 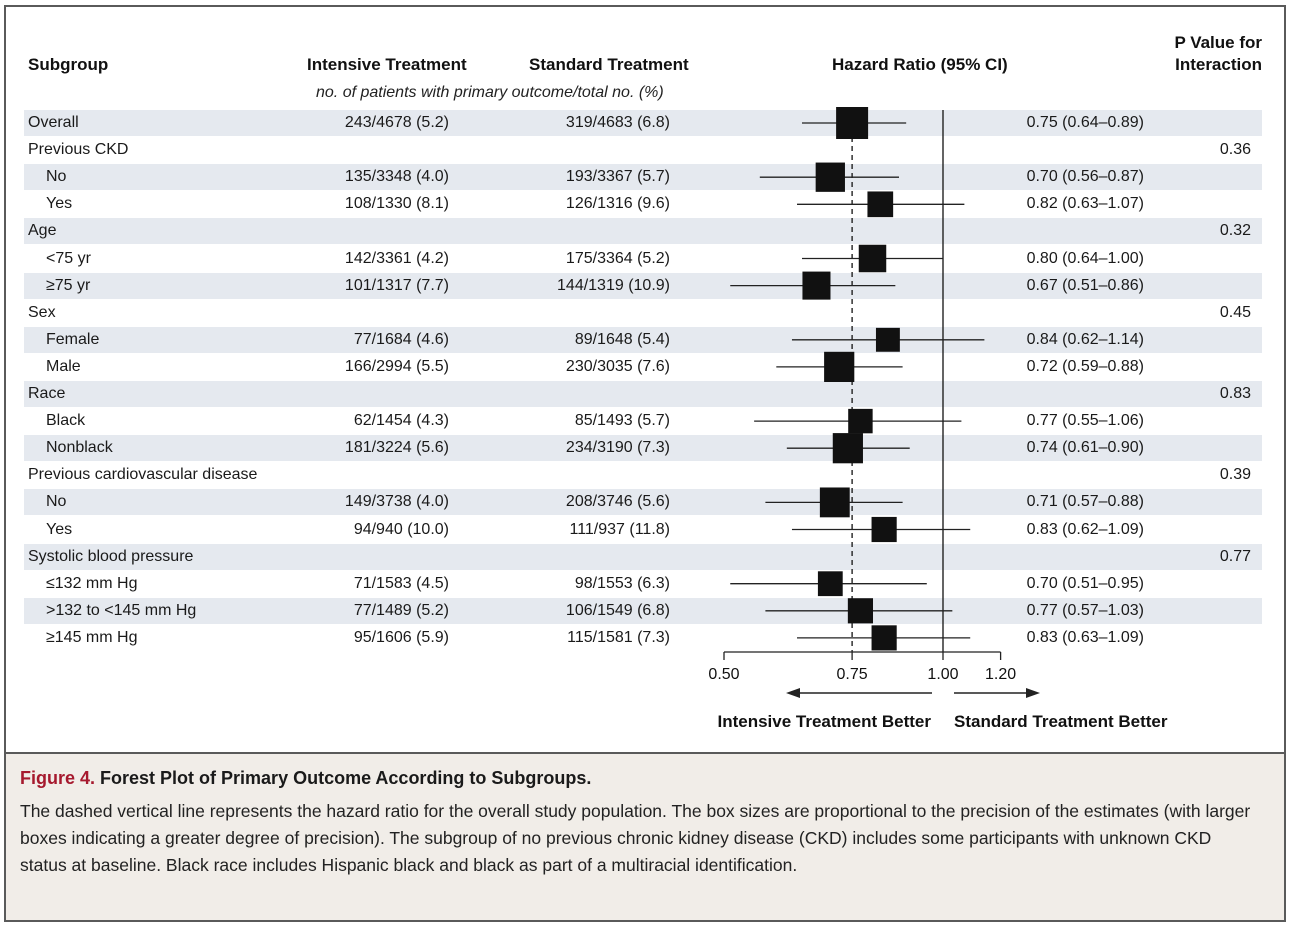 What do you see at coordinates (73, 339) in the screenshot?
I see `subgroup-label: Female` at bounding box center [73, 339].